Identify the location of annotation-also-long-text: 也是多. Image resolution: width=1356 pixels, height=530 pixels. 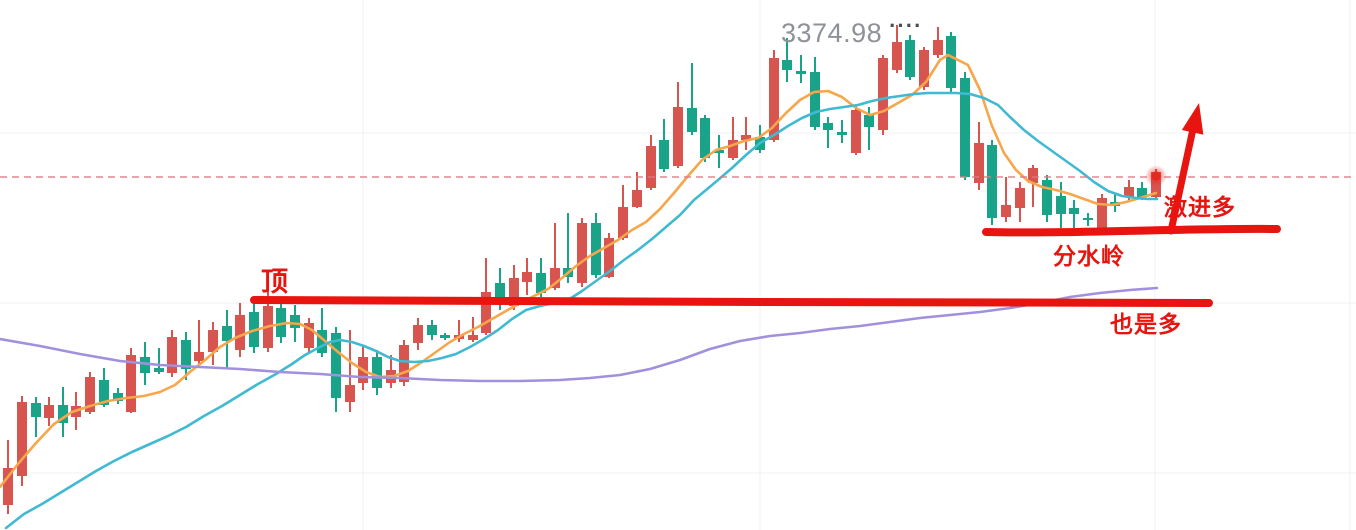
(1146, 324).